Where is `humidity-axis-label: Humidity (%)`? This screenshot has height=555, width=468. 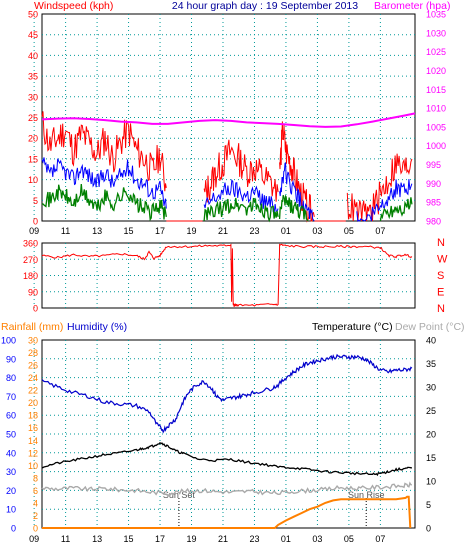 humidity-axis-label: Humidity (%) is located at coordinates (97, 327).